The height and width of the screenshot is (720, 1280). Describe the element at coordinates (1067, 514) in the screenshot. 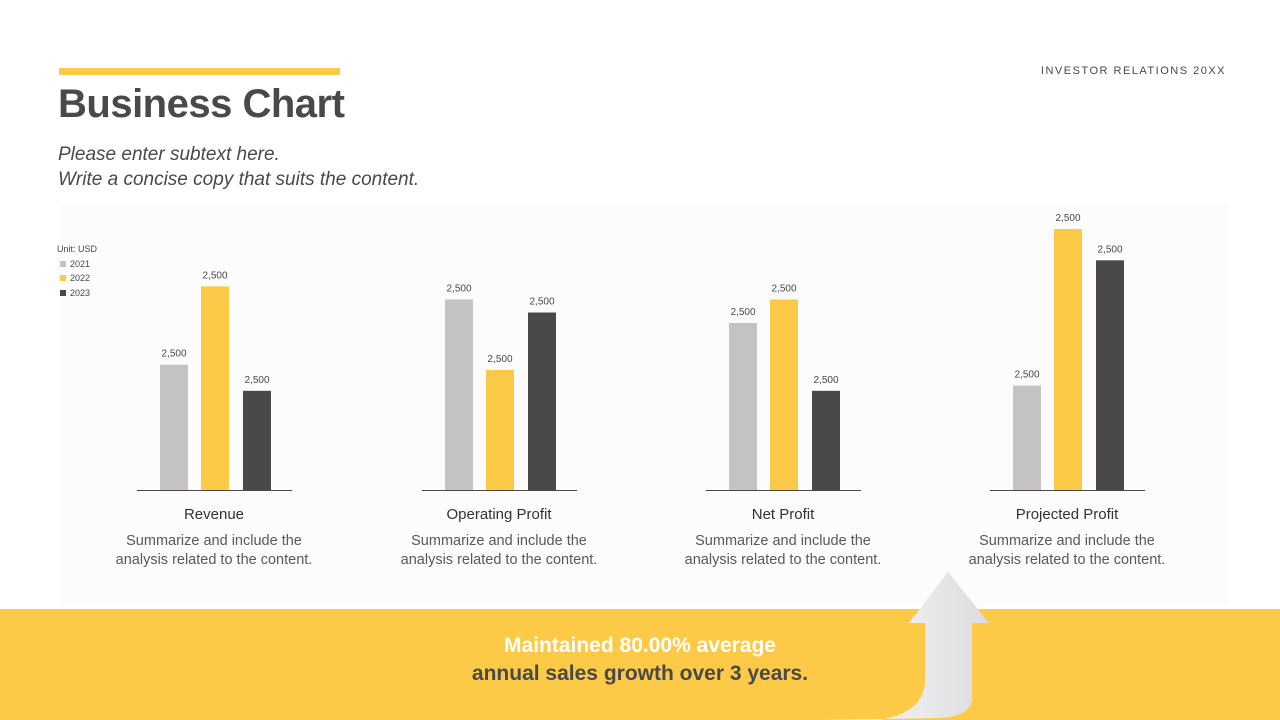

I see `category-label: Projected Profit` at that location.